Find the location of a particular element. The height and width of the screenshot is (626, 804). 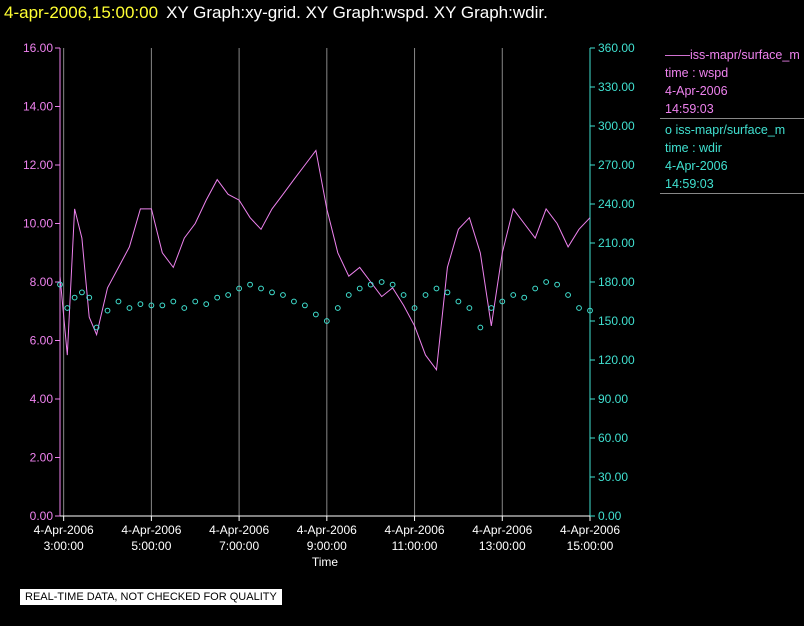

x-tick-label-time: 7:00:00 is located at coordinates (239, 546).